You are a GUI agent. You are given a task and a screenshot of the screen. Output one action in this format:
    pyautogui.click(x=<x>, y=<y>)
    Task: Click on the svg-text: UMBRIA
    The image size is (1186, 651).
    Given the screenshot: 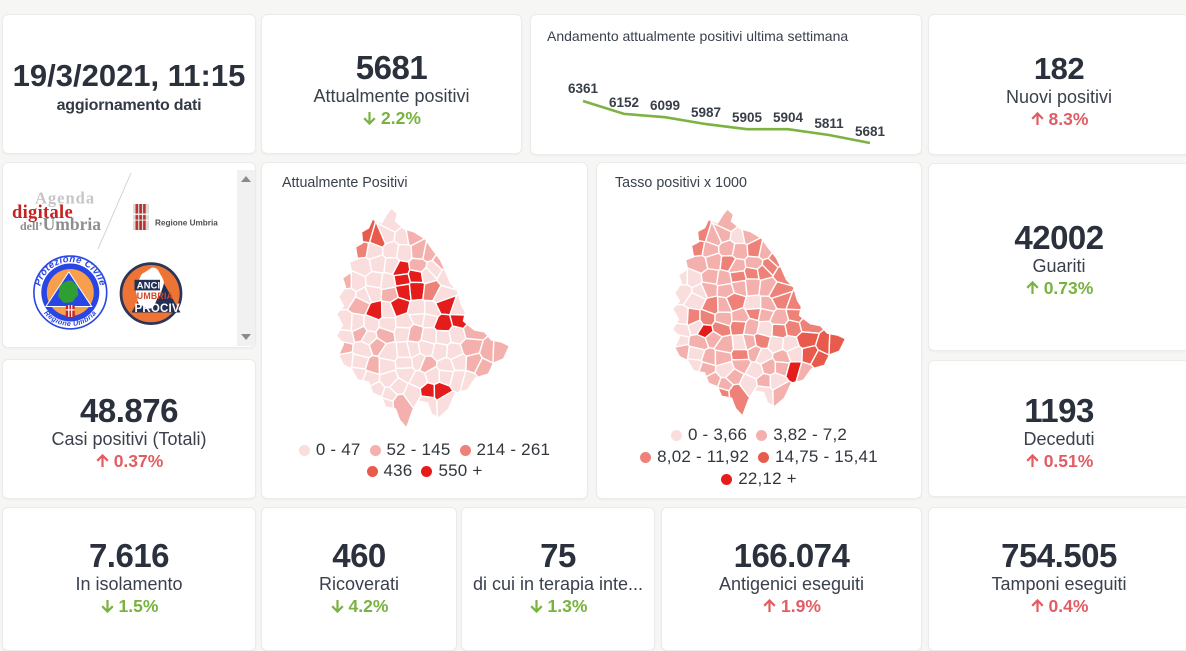 What is the action you would take?
    pyautogui.click(x=155, y=296)
    